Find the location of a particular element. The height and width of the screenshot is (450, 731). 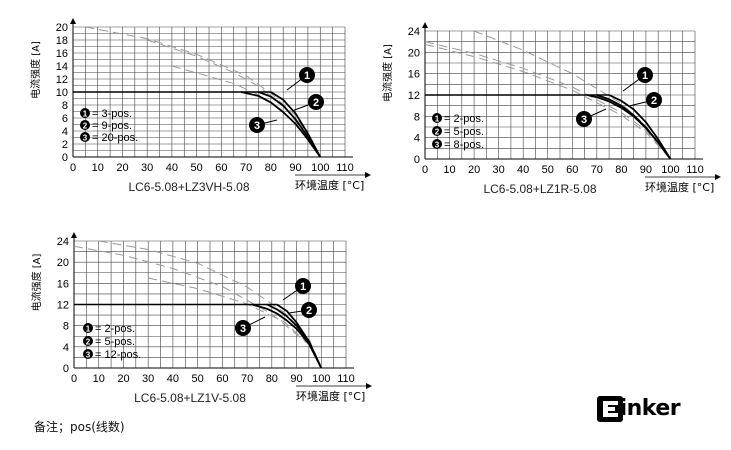

y-tick-label: 8 is located at coordinates (65, 106).